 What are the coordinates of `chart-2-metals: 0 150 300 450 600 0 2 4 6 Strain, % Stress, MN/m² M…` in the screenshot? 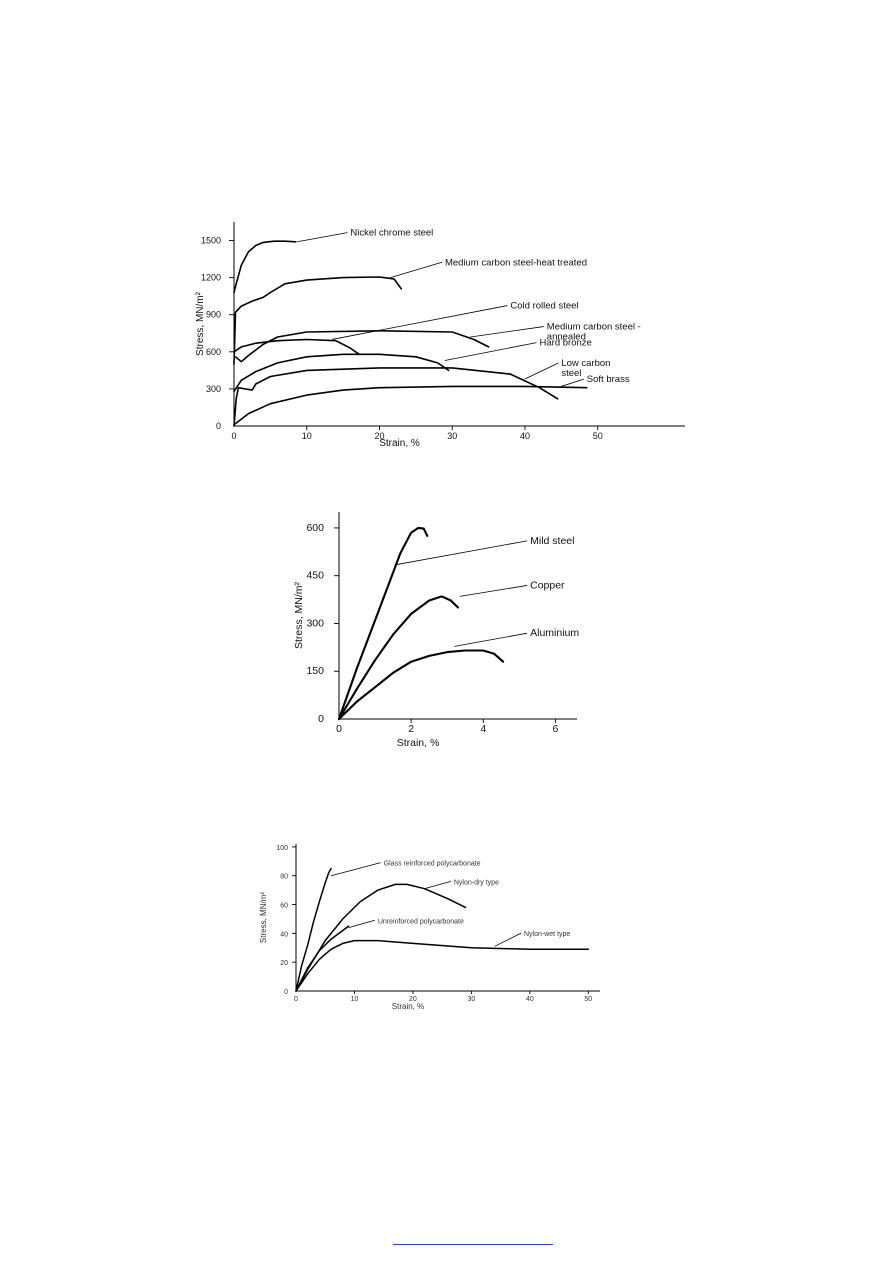 It's located at (436, 630).